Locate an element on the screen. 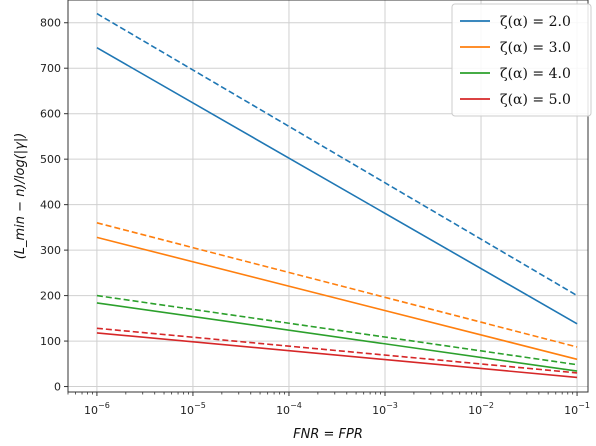 This screenshot has height=446, width=596. y-tick-label: 600 is located at coordinates (50, 114).